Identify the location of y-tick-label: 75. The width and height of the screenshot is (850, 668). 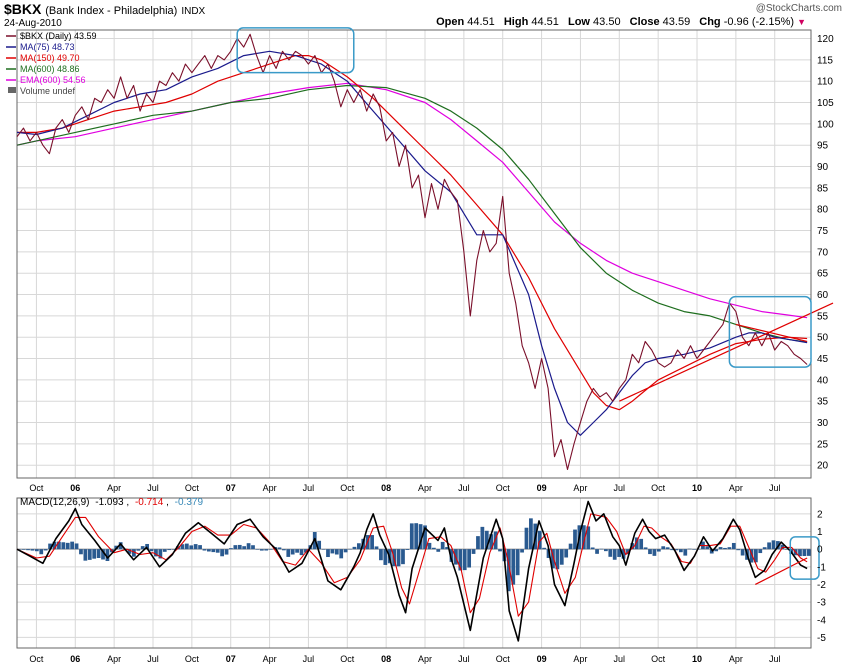
(823, 231).